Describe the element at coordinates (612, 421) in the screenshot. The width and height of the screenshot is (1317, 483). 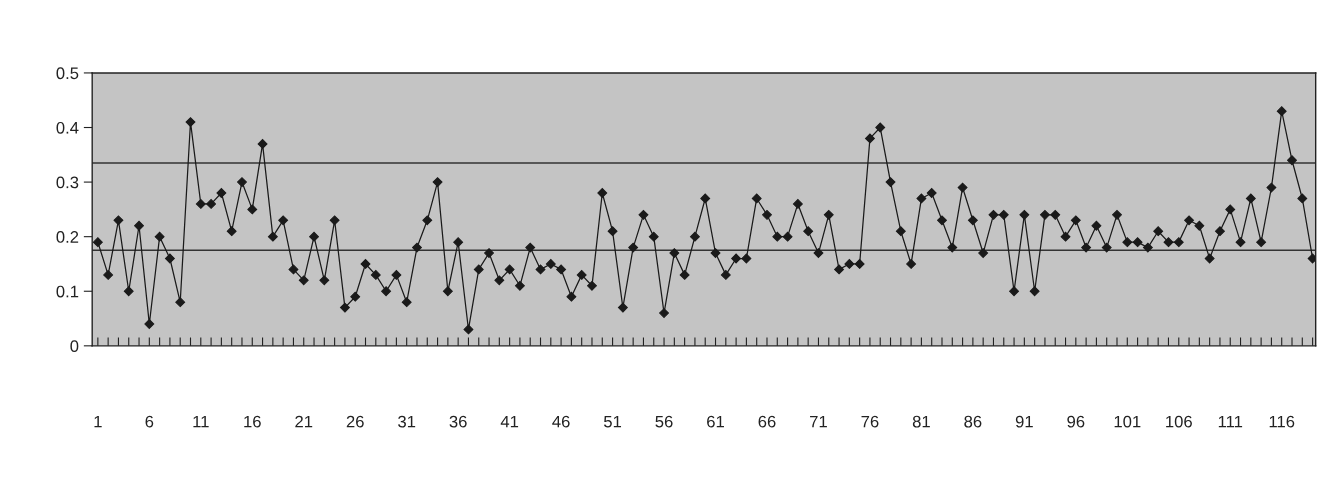
I see `x-tick-label: 51` at that location.